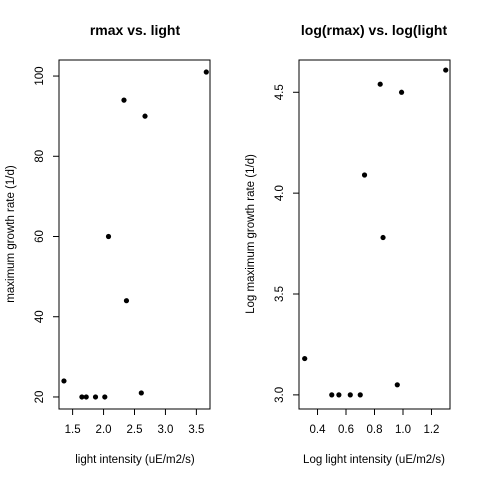 The width and height of the screenshot is (480, 480). Describe the element at coordinates (280, 193) in the screenshot. I see `y-tick-label: 4.0` at that location.